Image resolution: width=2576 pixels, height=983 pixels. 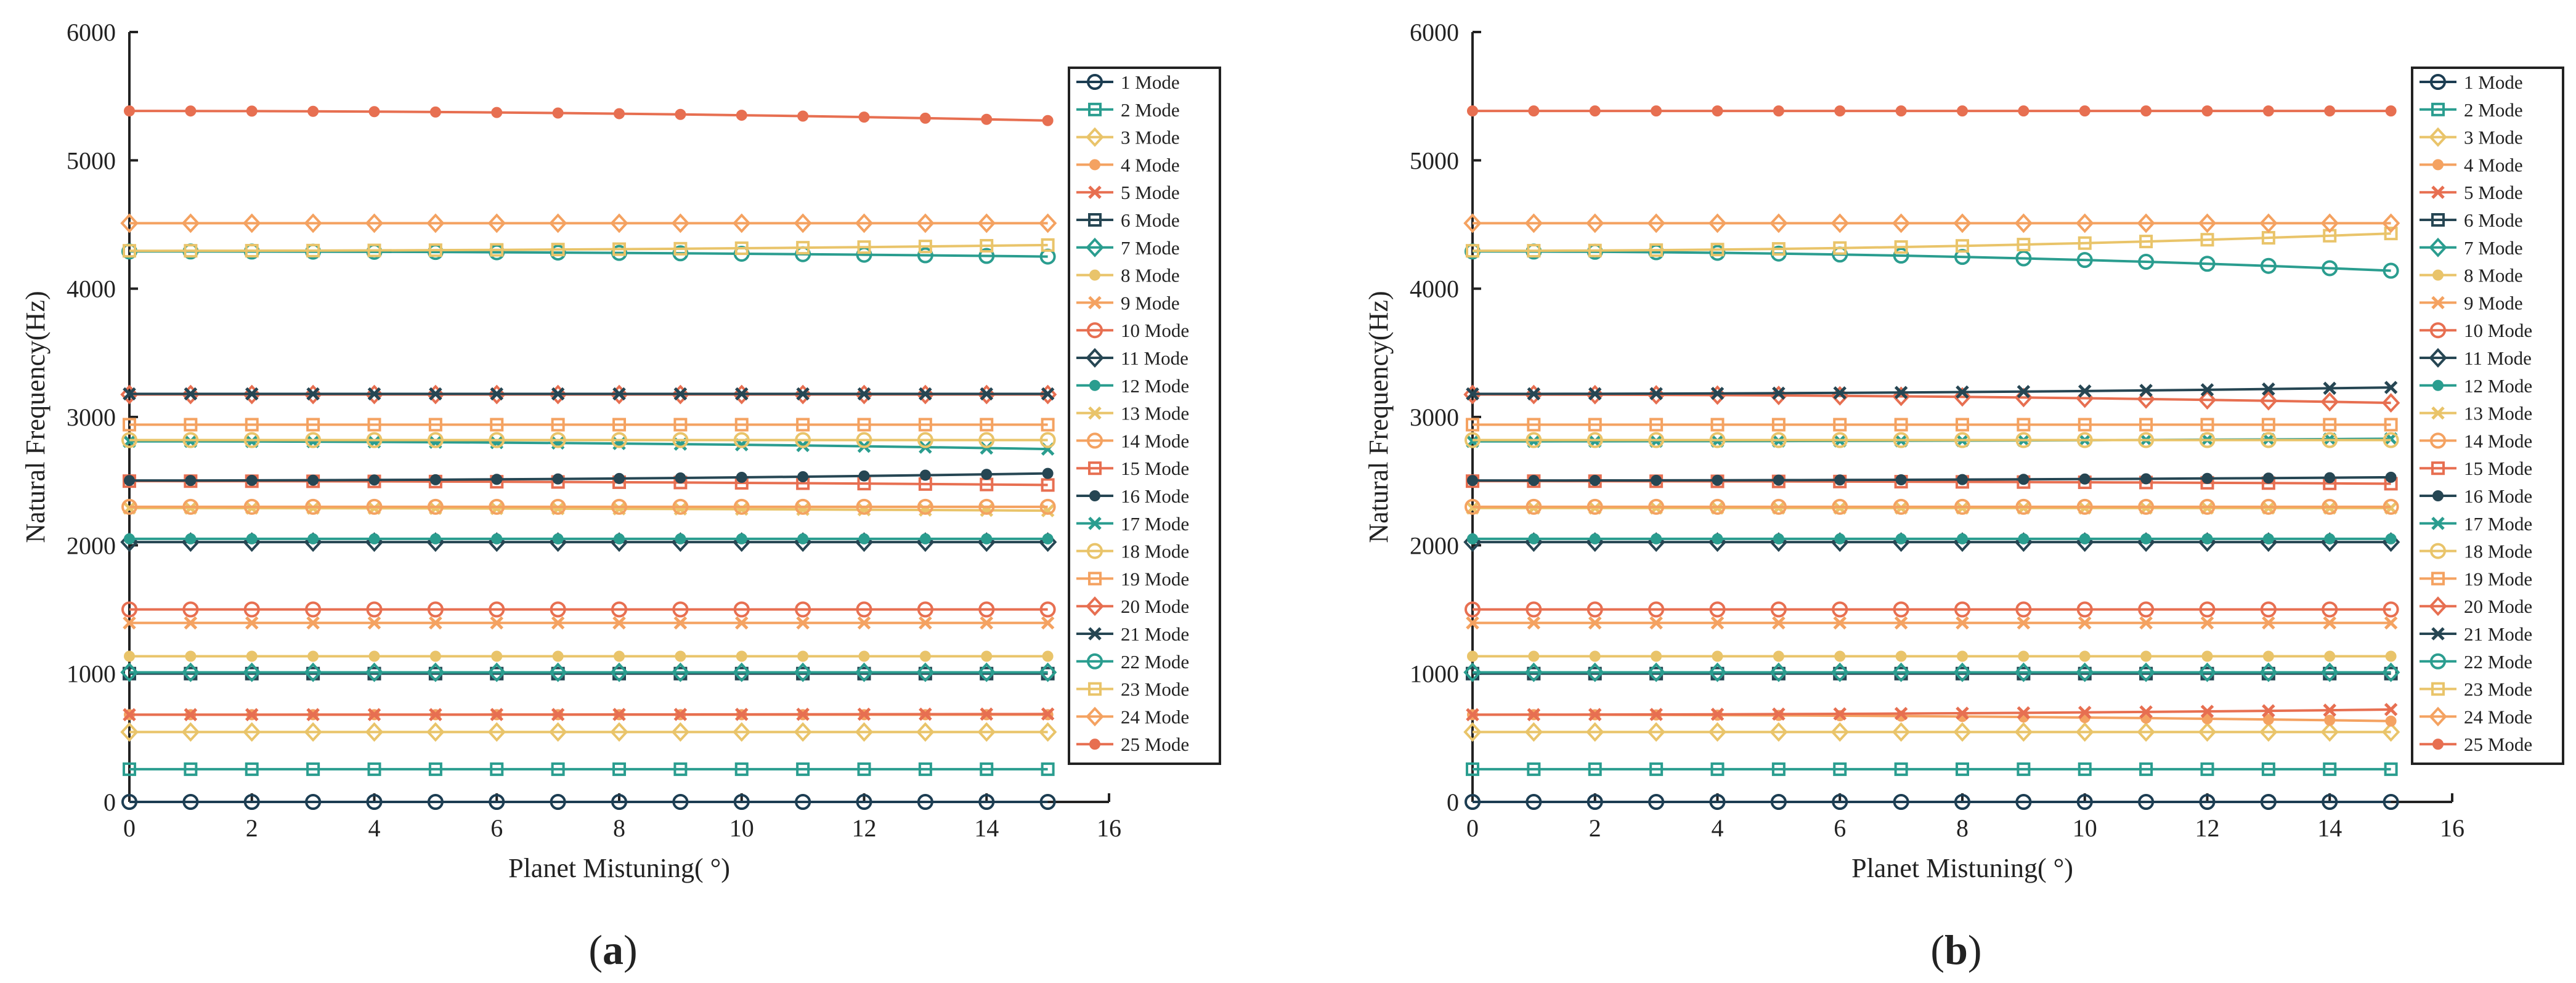 I want to click on series-9-mode, so click(x=589, y=623).